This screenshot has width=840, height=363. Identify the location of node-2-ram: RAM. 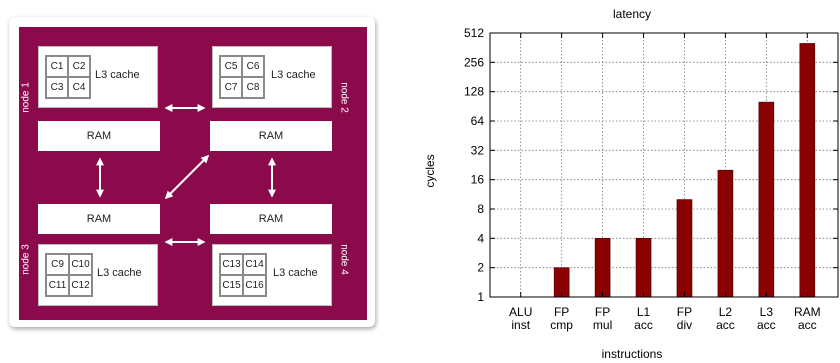
(271, 136).